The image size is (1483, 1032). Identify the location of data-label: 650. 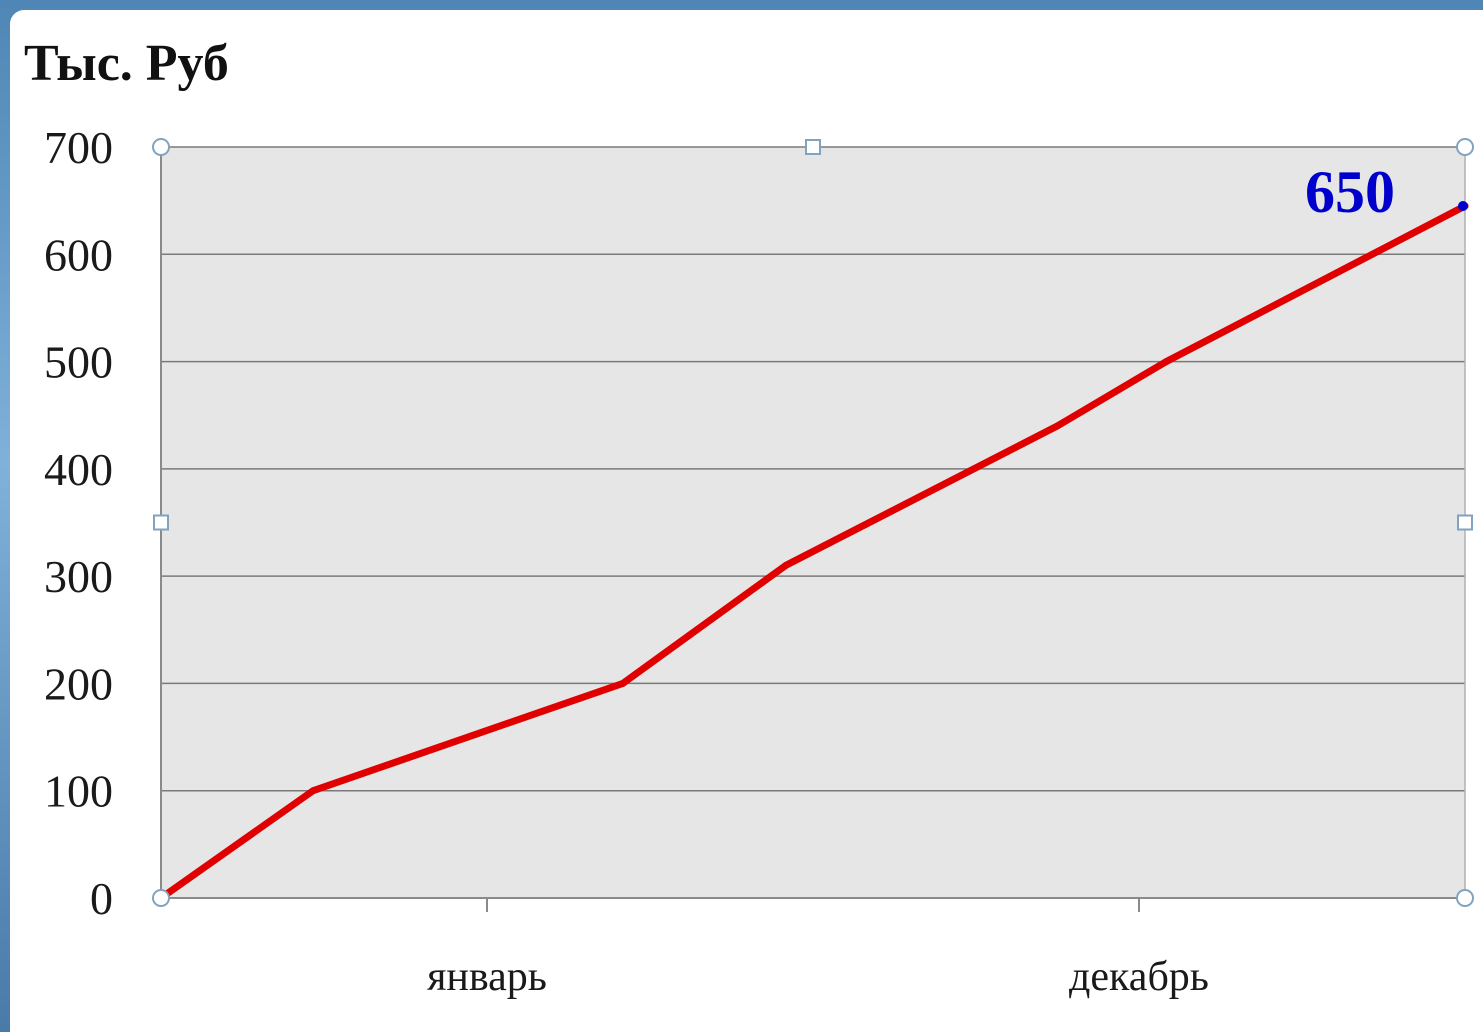
(1350, 192).